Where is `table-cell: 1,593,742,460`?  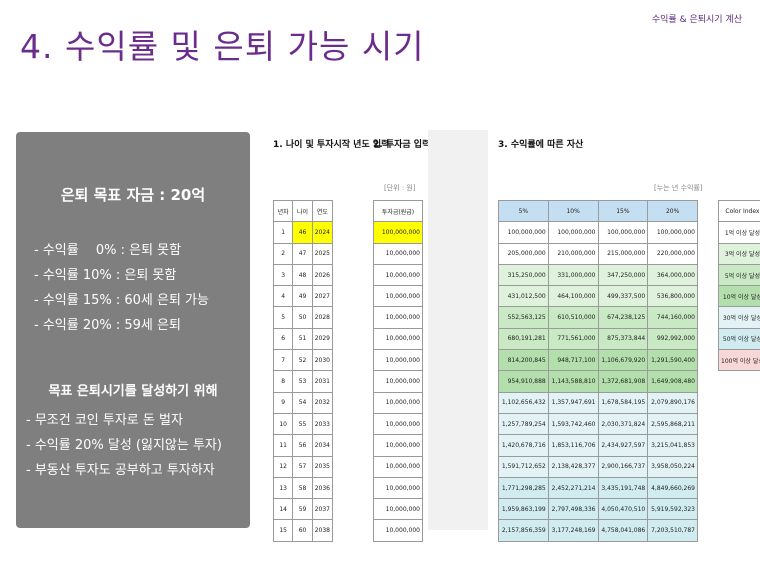
table-cell: 1,593,742,460 is located at coordinates (573, 424).